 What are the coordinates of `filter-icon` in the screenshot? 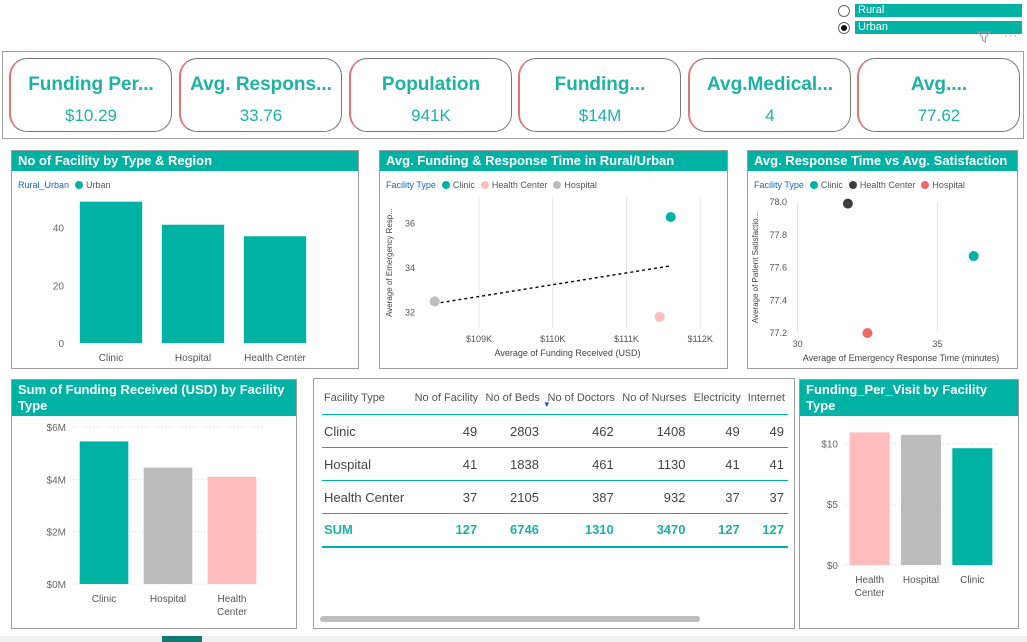 It's located at (984, 37).